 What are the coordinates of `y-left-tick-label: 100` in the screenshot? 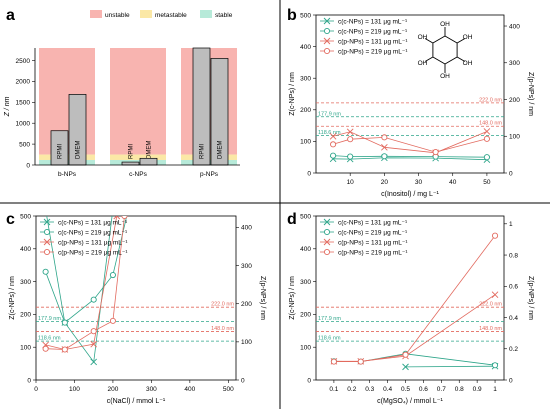 It's located at (25, 348).